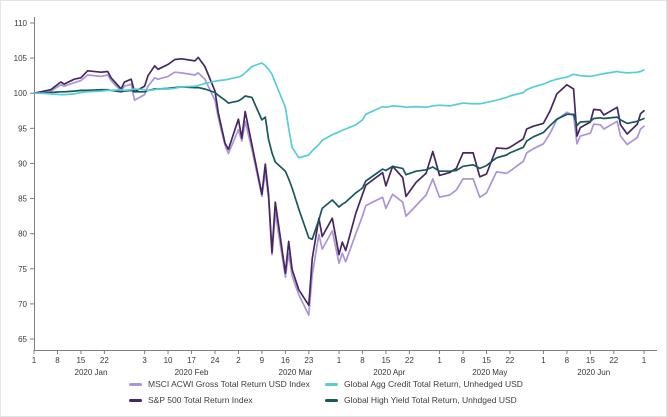 The width and height of the screenshot is (667, 417). What do you see at coordinates (296, 372) in the screenshot?
I see `x-month-label: 2020 Mar` at bounding box center [296, 372].